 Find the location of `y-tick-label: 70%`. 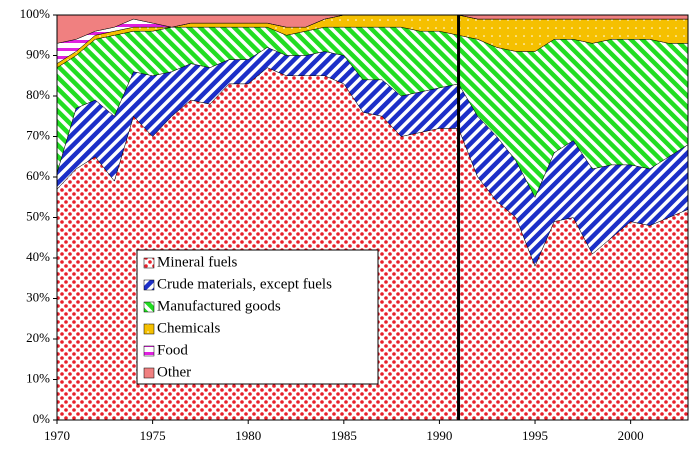

y-tick-label: 70% is located at coordinates (38, 134).